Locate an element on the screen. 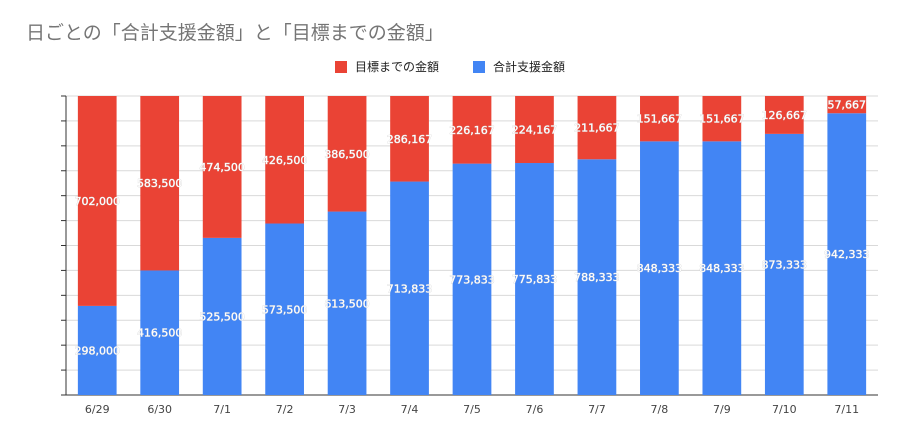 The image size is (900, 437). data-label-total-6: 773,833 is located at coordinates (472, 279).